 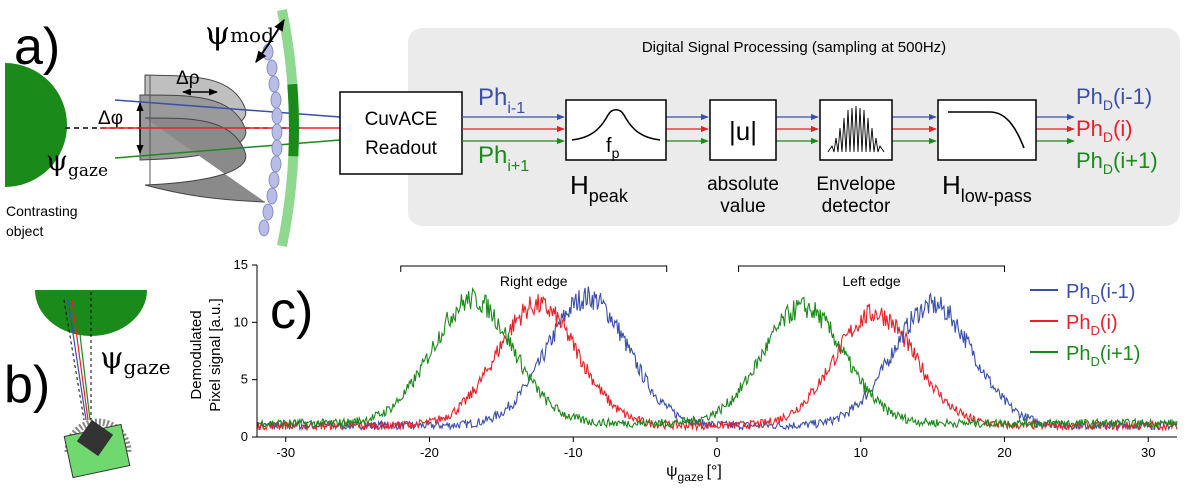 I want to click on sensor-chip, so click(x=95, y=438).